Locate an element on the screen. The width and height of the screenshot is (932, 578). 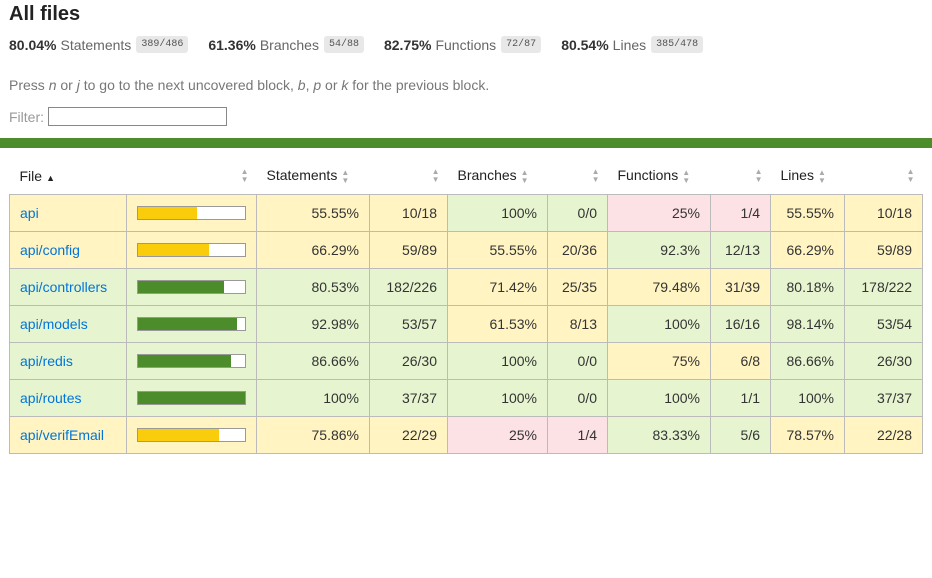
header-lines: Lines ▲ ▼ is located at coordinates (803, 176).